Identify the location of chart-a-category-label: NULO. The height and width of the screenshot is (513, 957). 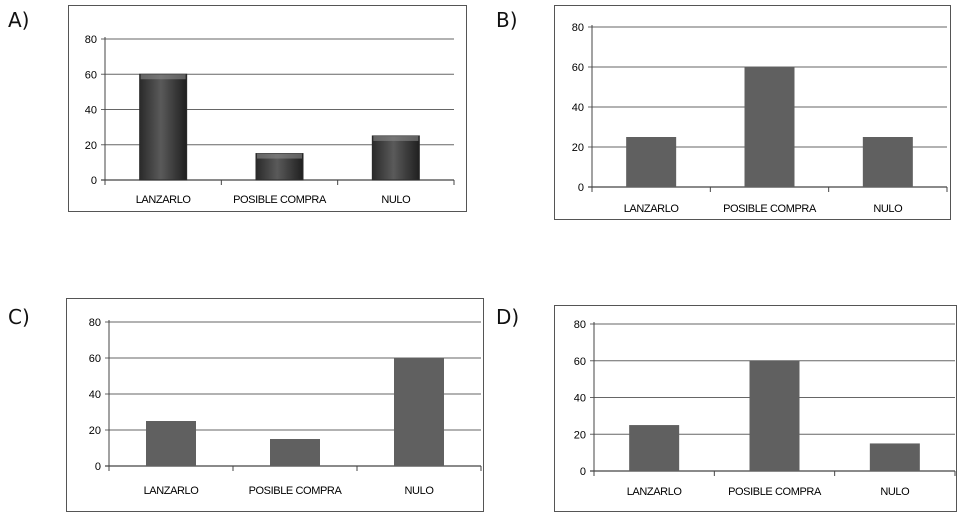
(396, 200).